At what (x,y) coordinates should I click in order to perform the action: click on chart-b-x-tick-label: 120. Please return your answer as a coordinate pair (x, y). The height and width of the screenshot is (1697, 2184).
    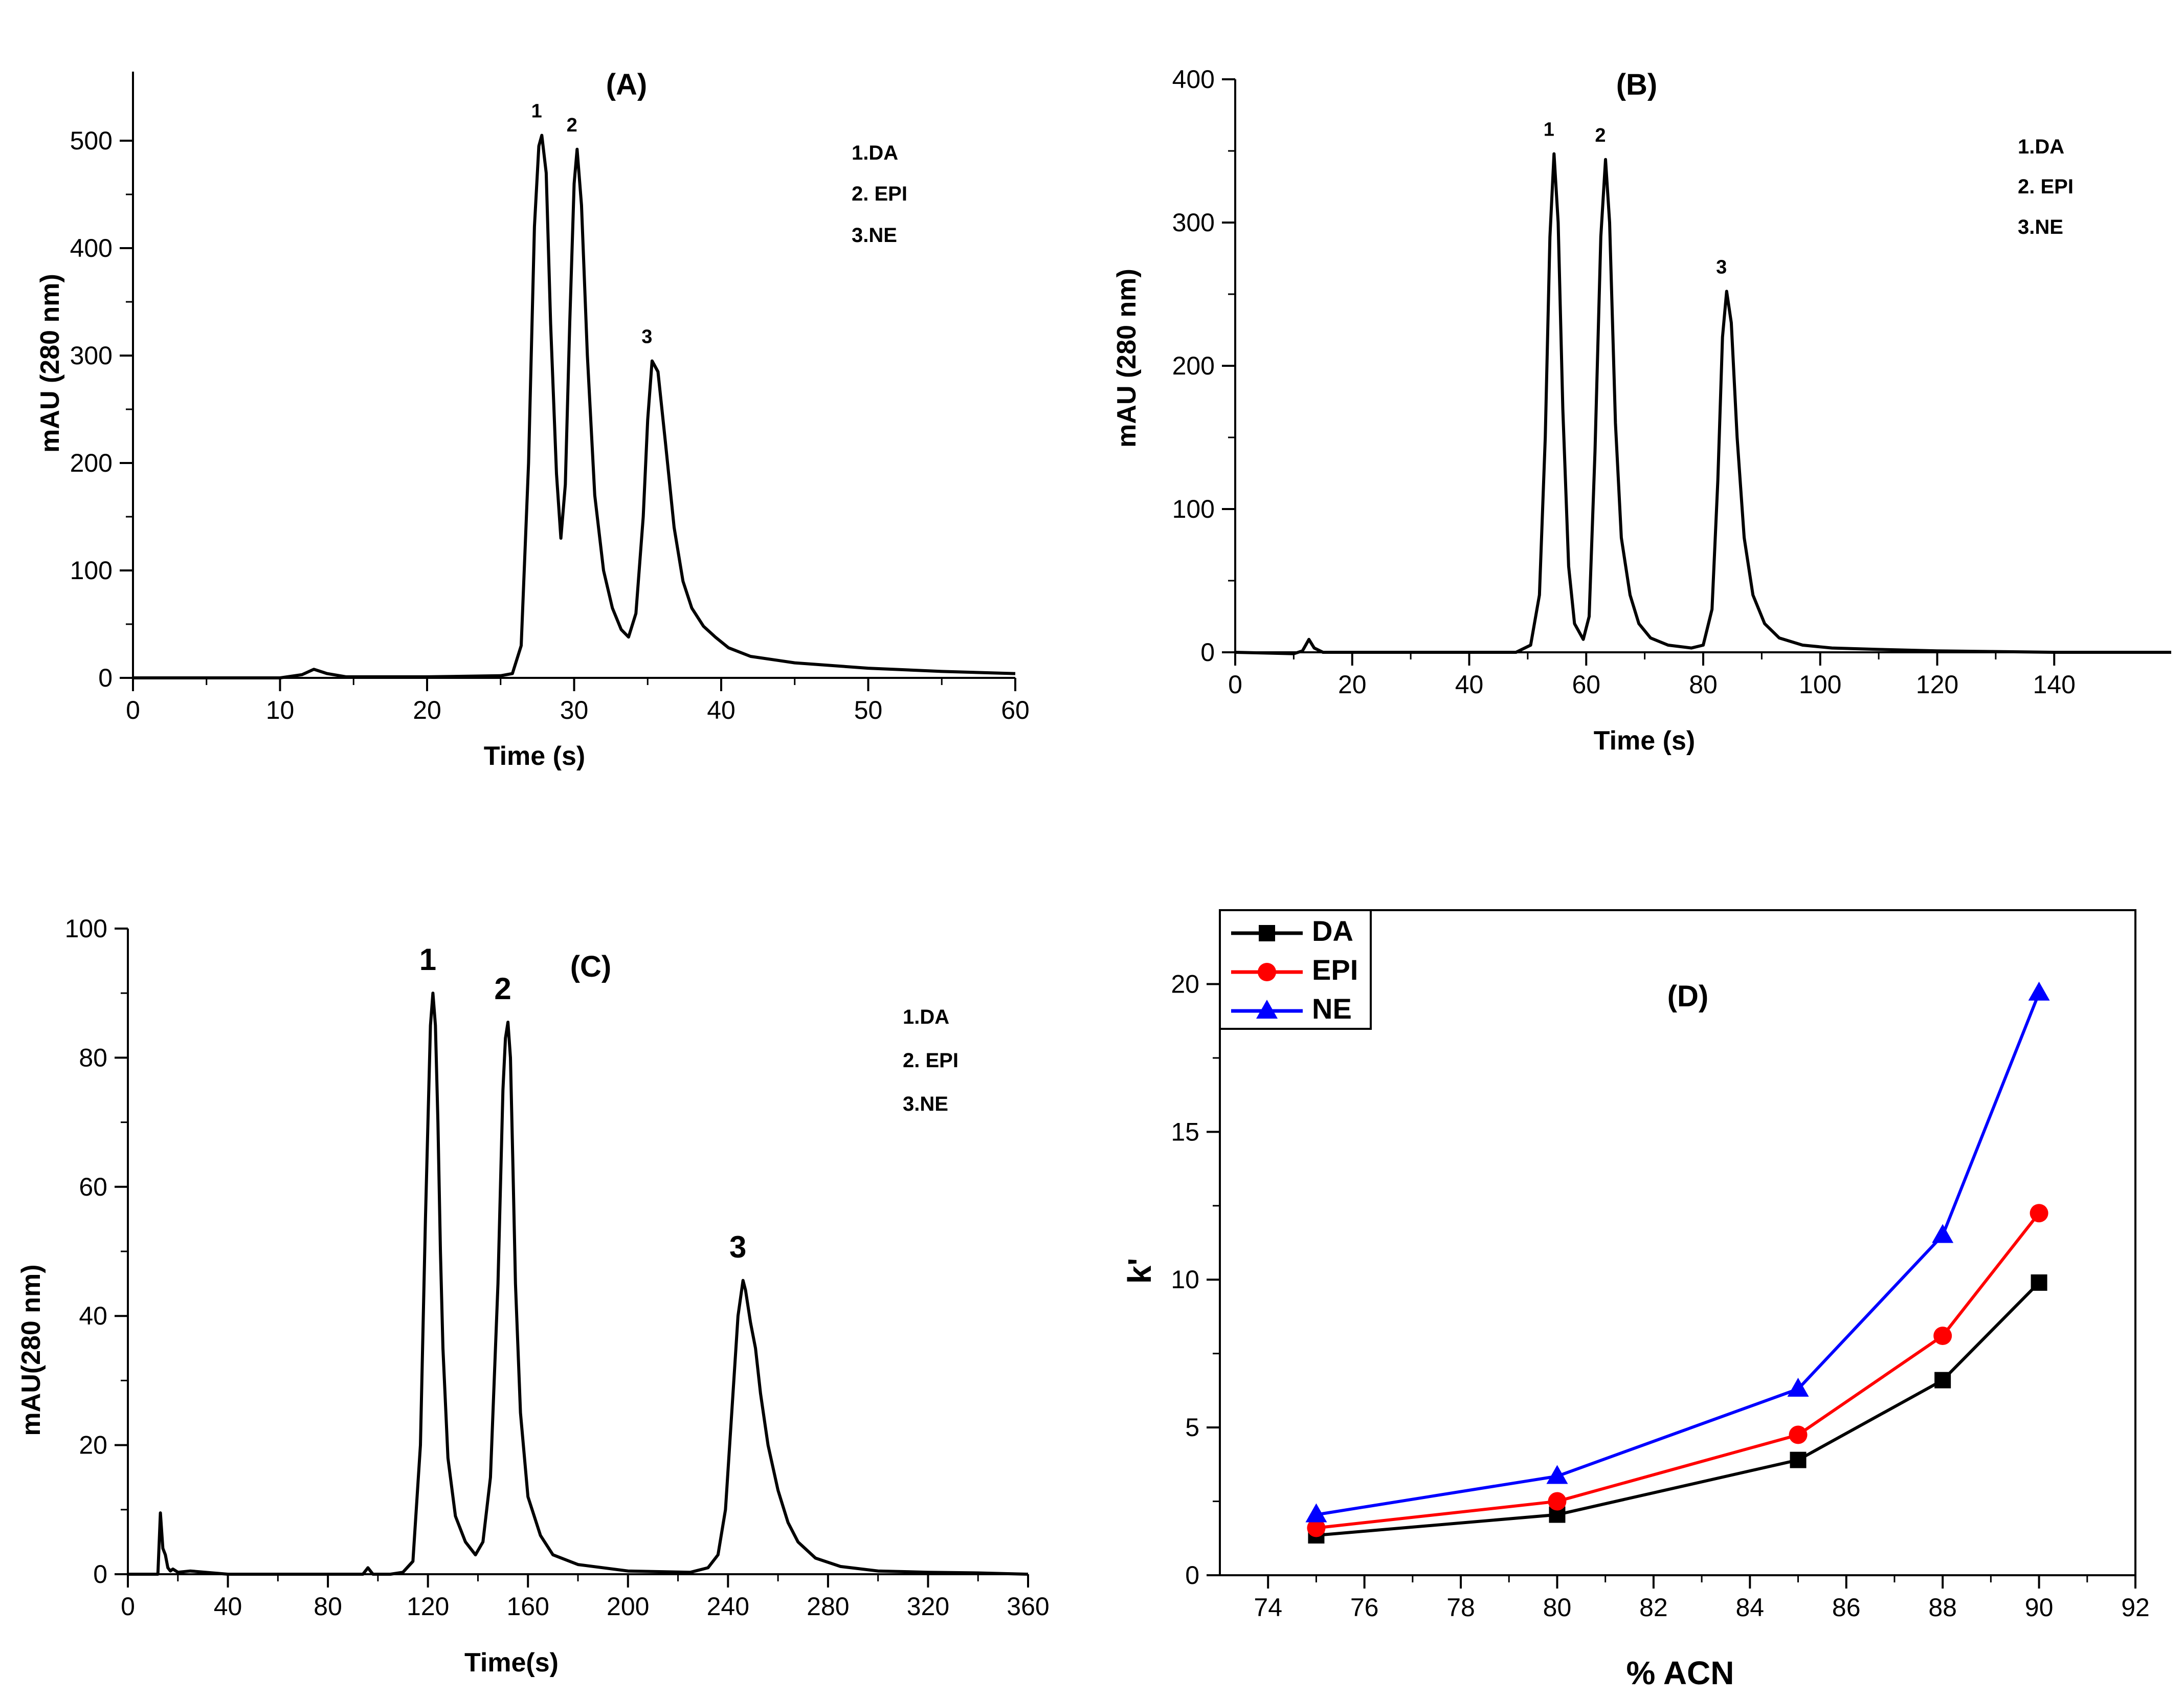
    Looking at the image, I should click on (1937, 684).